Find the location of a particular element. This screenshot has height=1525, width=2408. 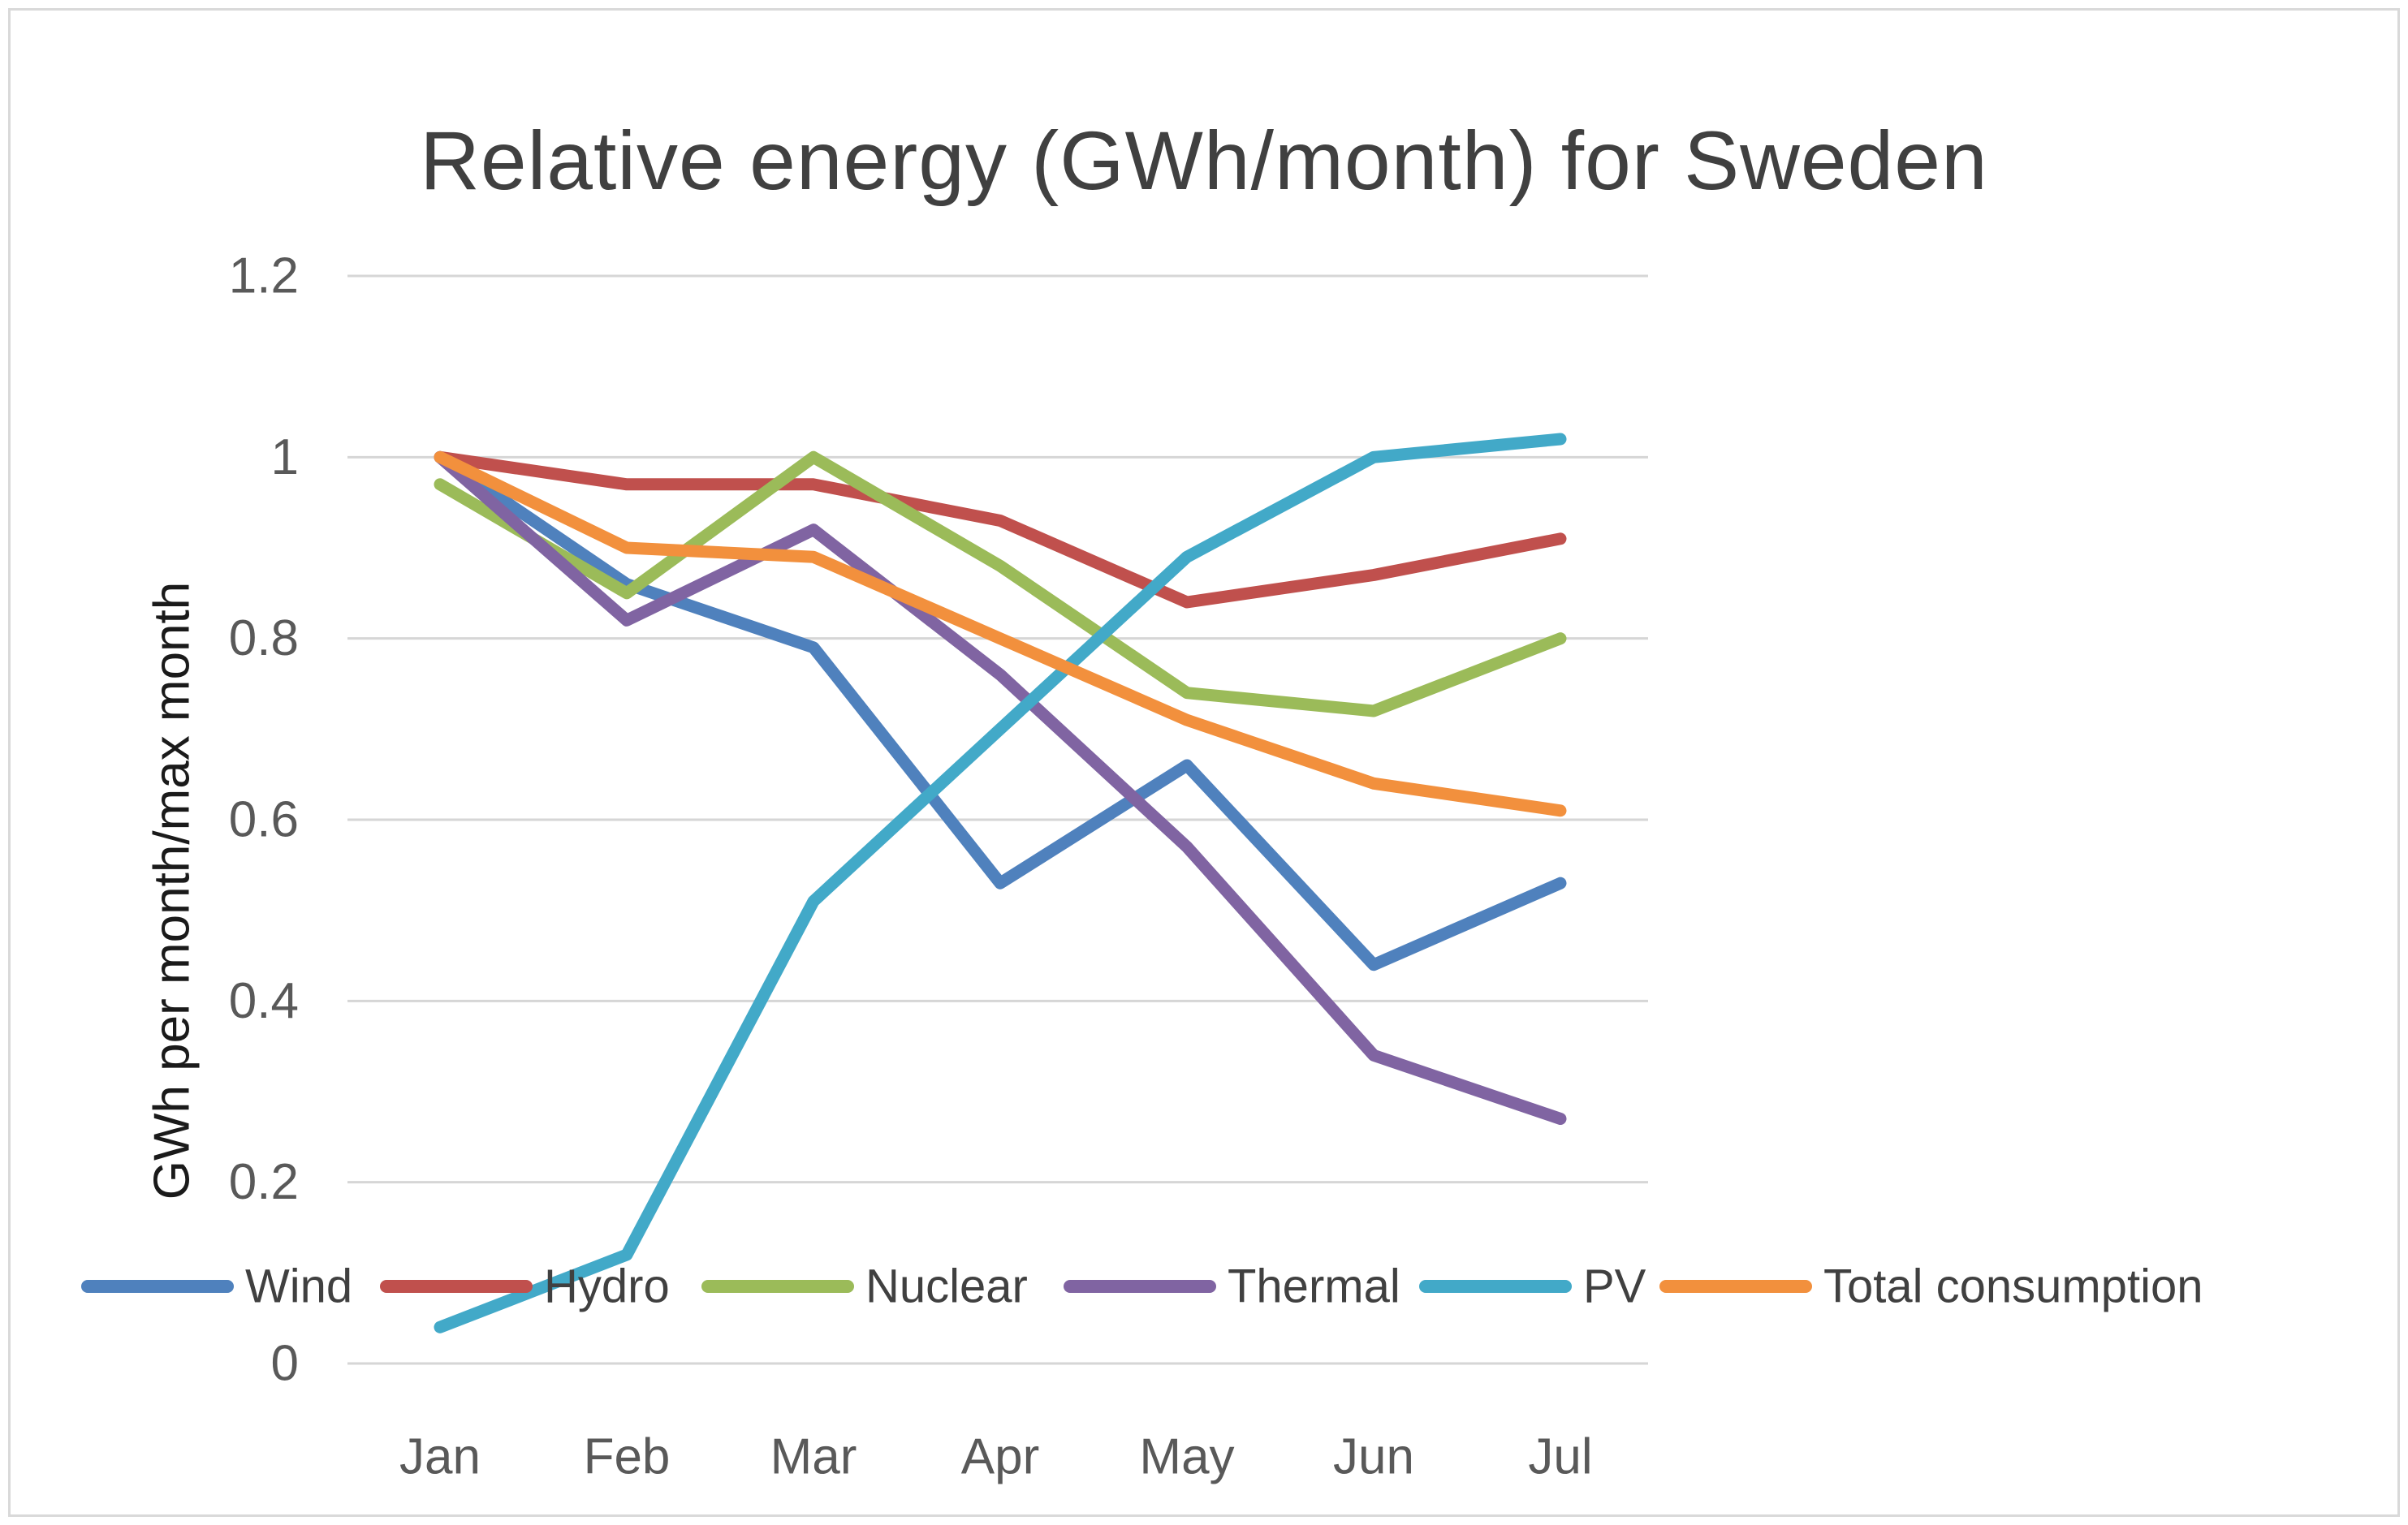

legend-label-pv: PV is located at coordinates (1614, 1286).